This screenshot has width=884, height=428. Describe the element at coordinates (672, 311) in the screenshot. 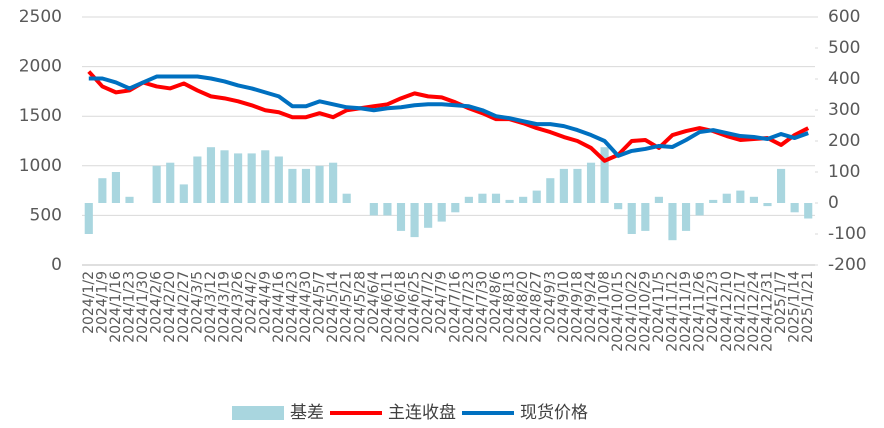

I see `x-tick-label: 2024/11/12` at that location.